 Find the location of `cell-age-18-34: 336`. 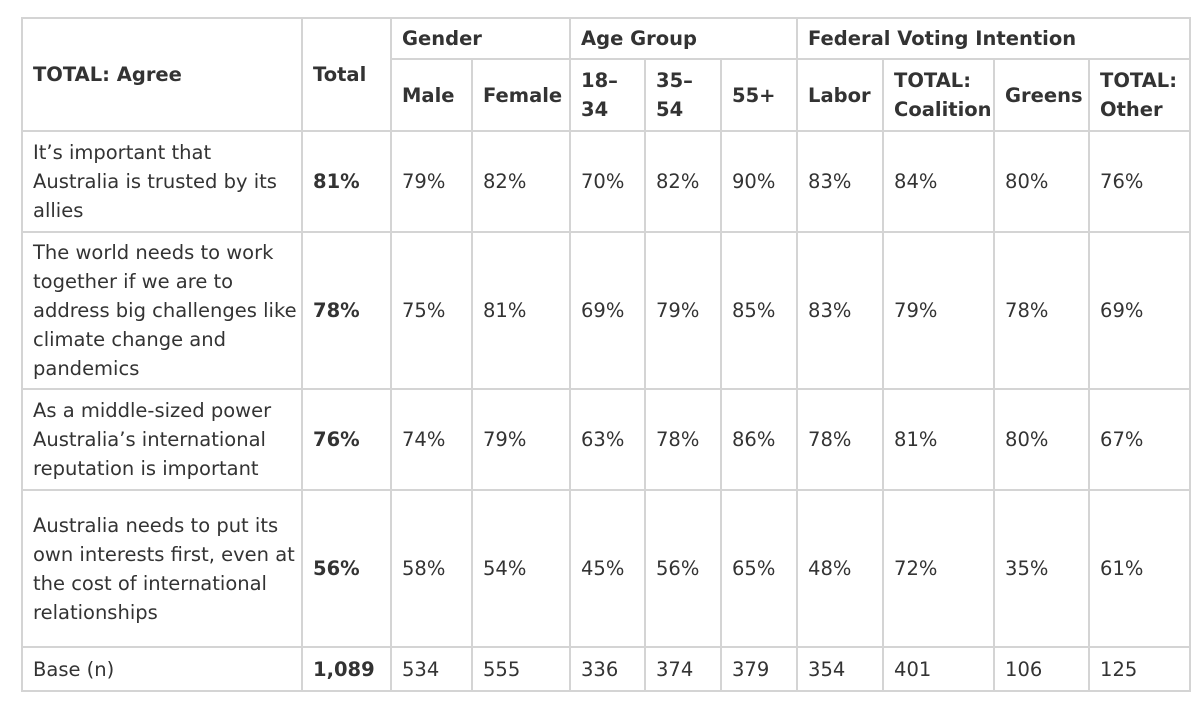

cell-age-18-34: 336 is located at coordinates (608, 669).